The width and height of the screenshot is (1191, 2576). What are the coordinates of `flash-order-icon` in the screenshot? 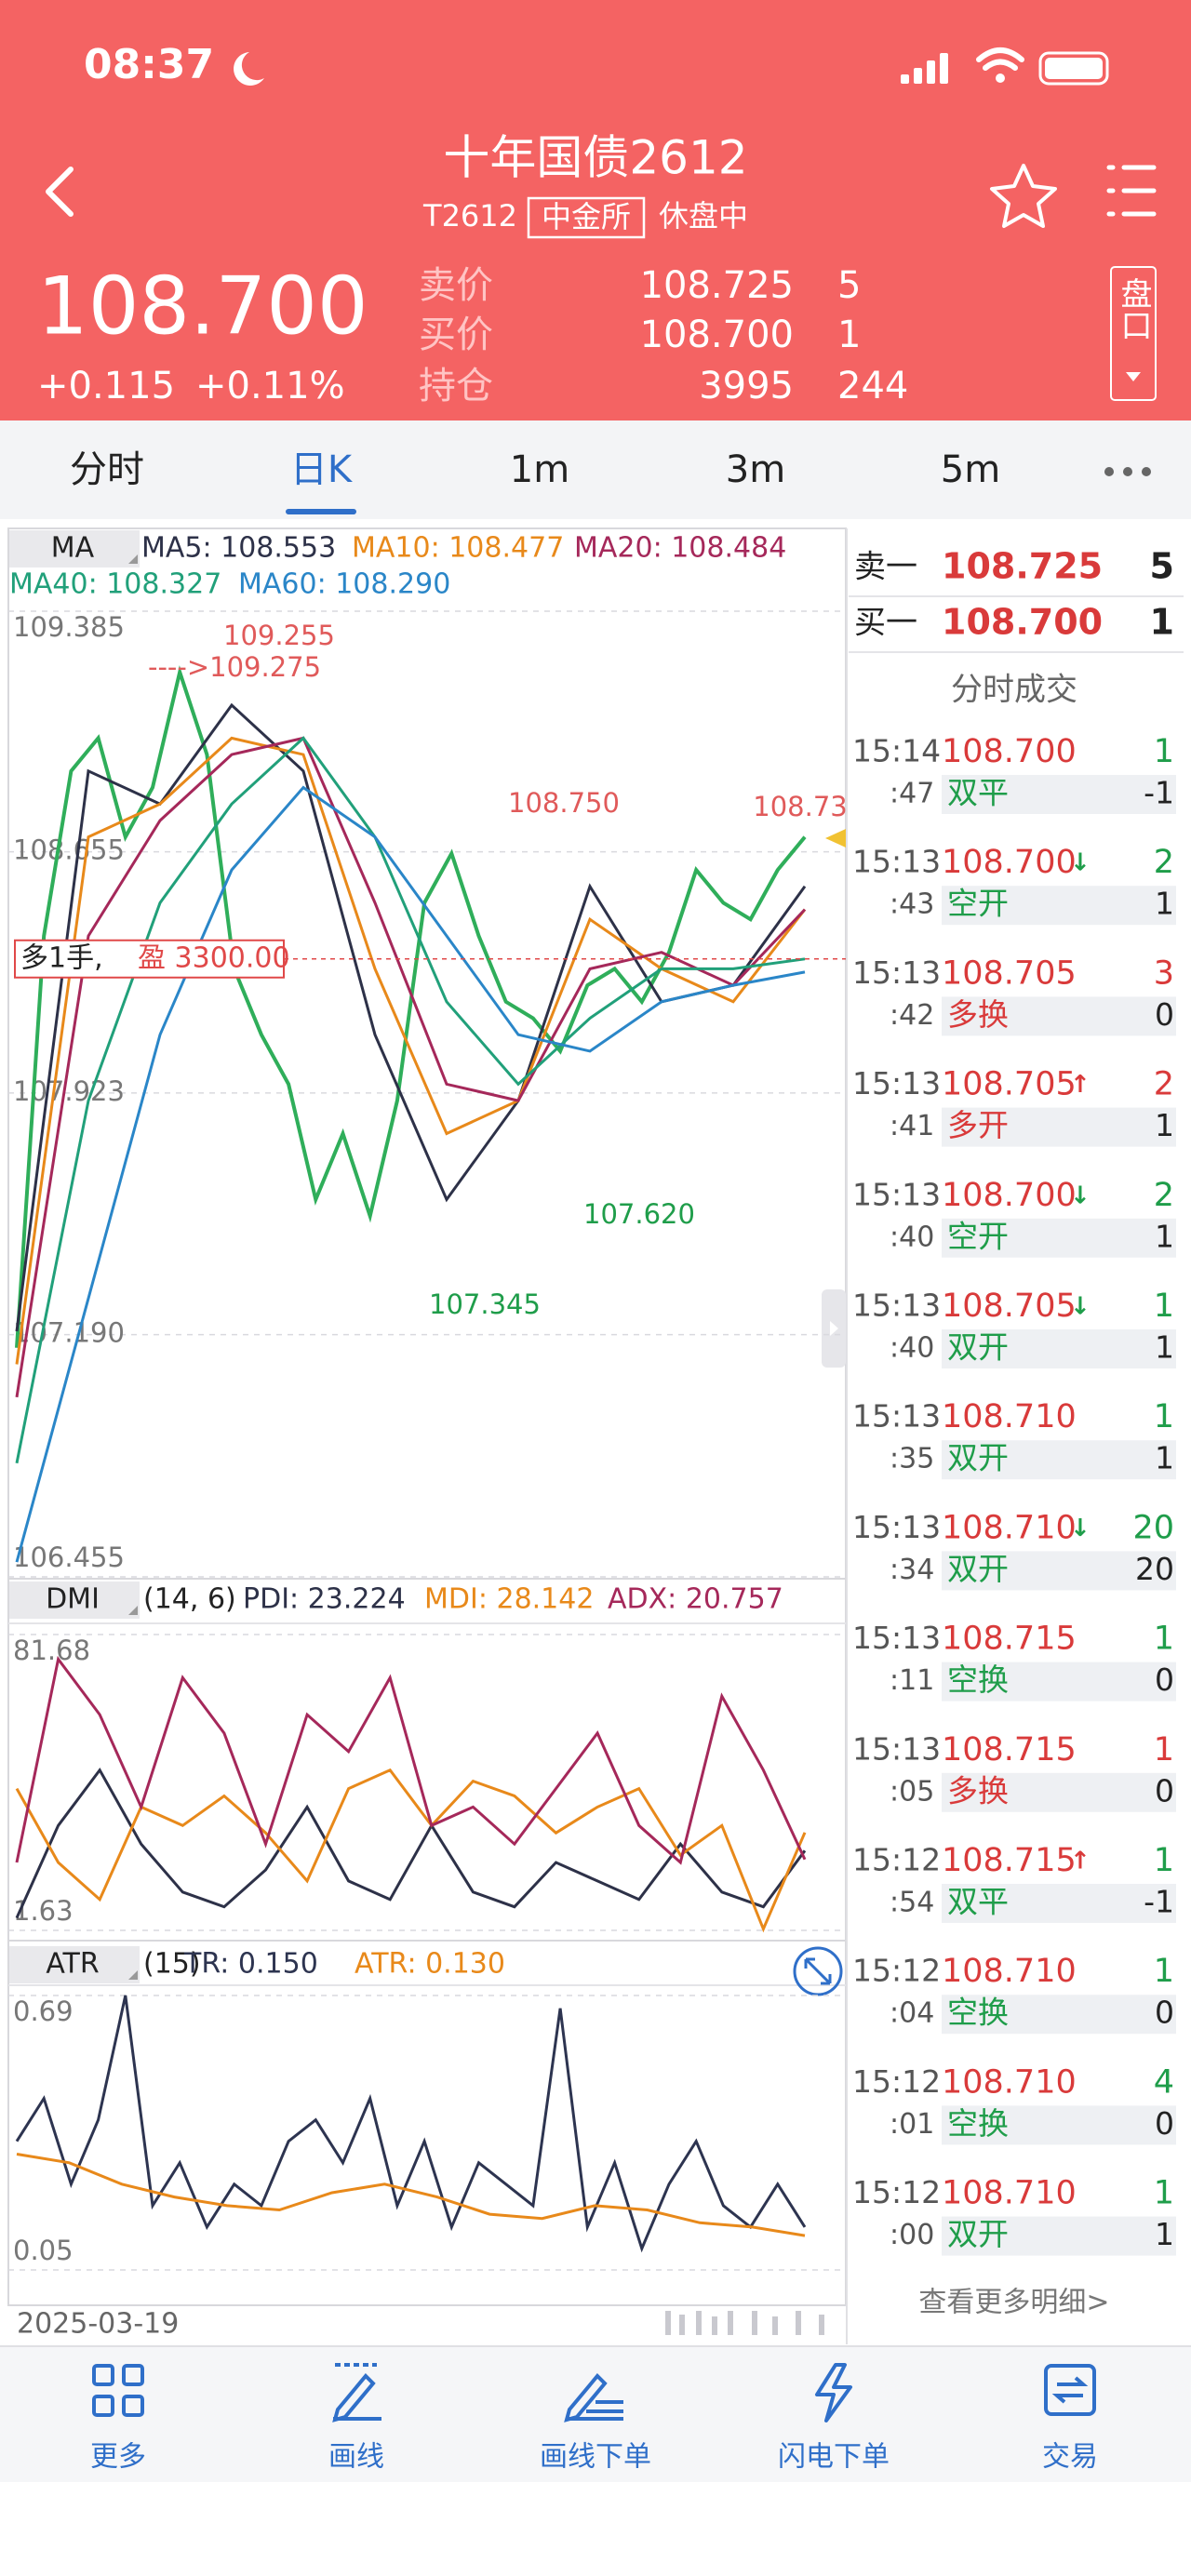 It's located at (833, 2393).